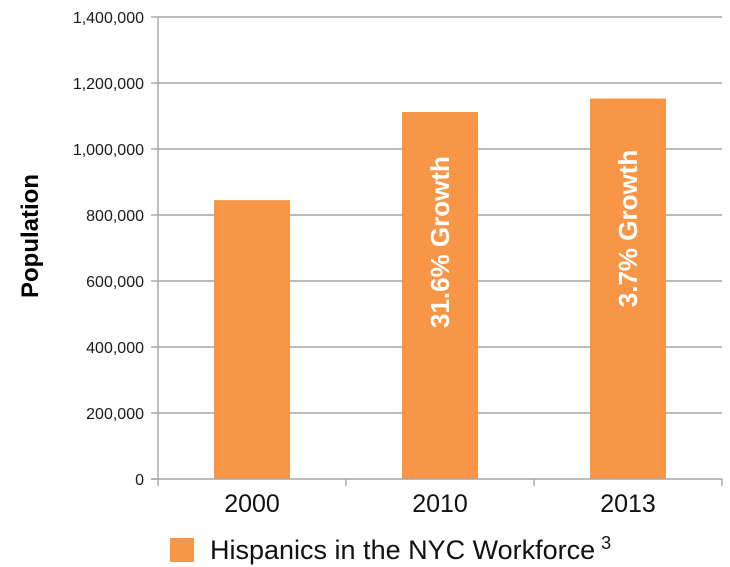 This screenshot has height=567, width=730. What do you see at coordinates (252, 504) in the screenshot?
I see `x-tick-label: 2000` at bounding box center [252, 504].